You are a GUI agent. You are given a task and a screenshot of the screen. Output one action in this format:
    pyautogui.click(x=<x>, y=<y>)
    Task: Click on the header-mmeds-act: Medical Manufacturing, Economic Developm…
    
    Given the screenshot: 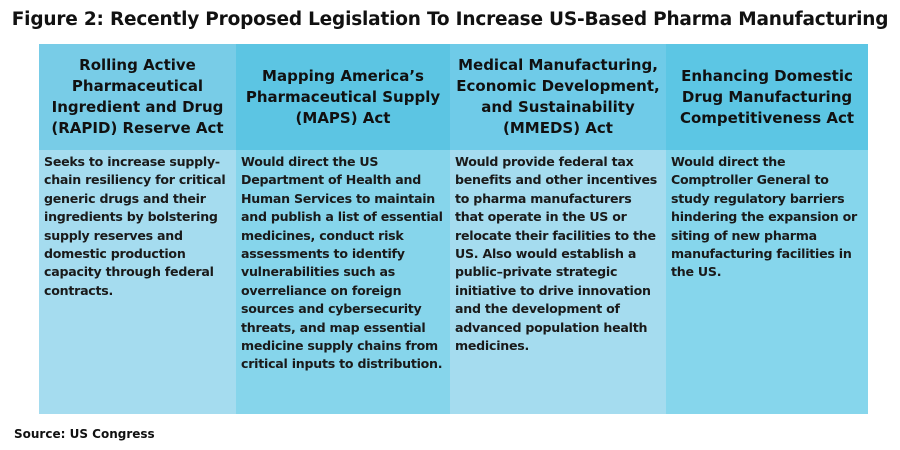 What is the action you would take?
    pyautogui.click(x=558, y=97)
    